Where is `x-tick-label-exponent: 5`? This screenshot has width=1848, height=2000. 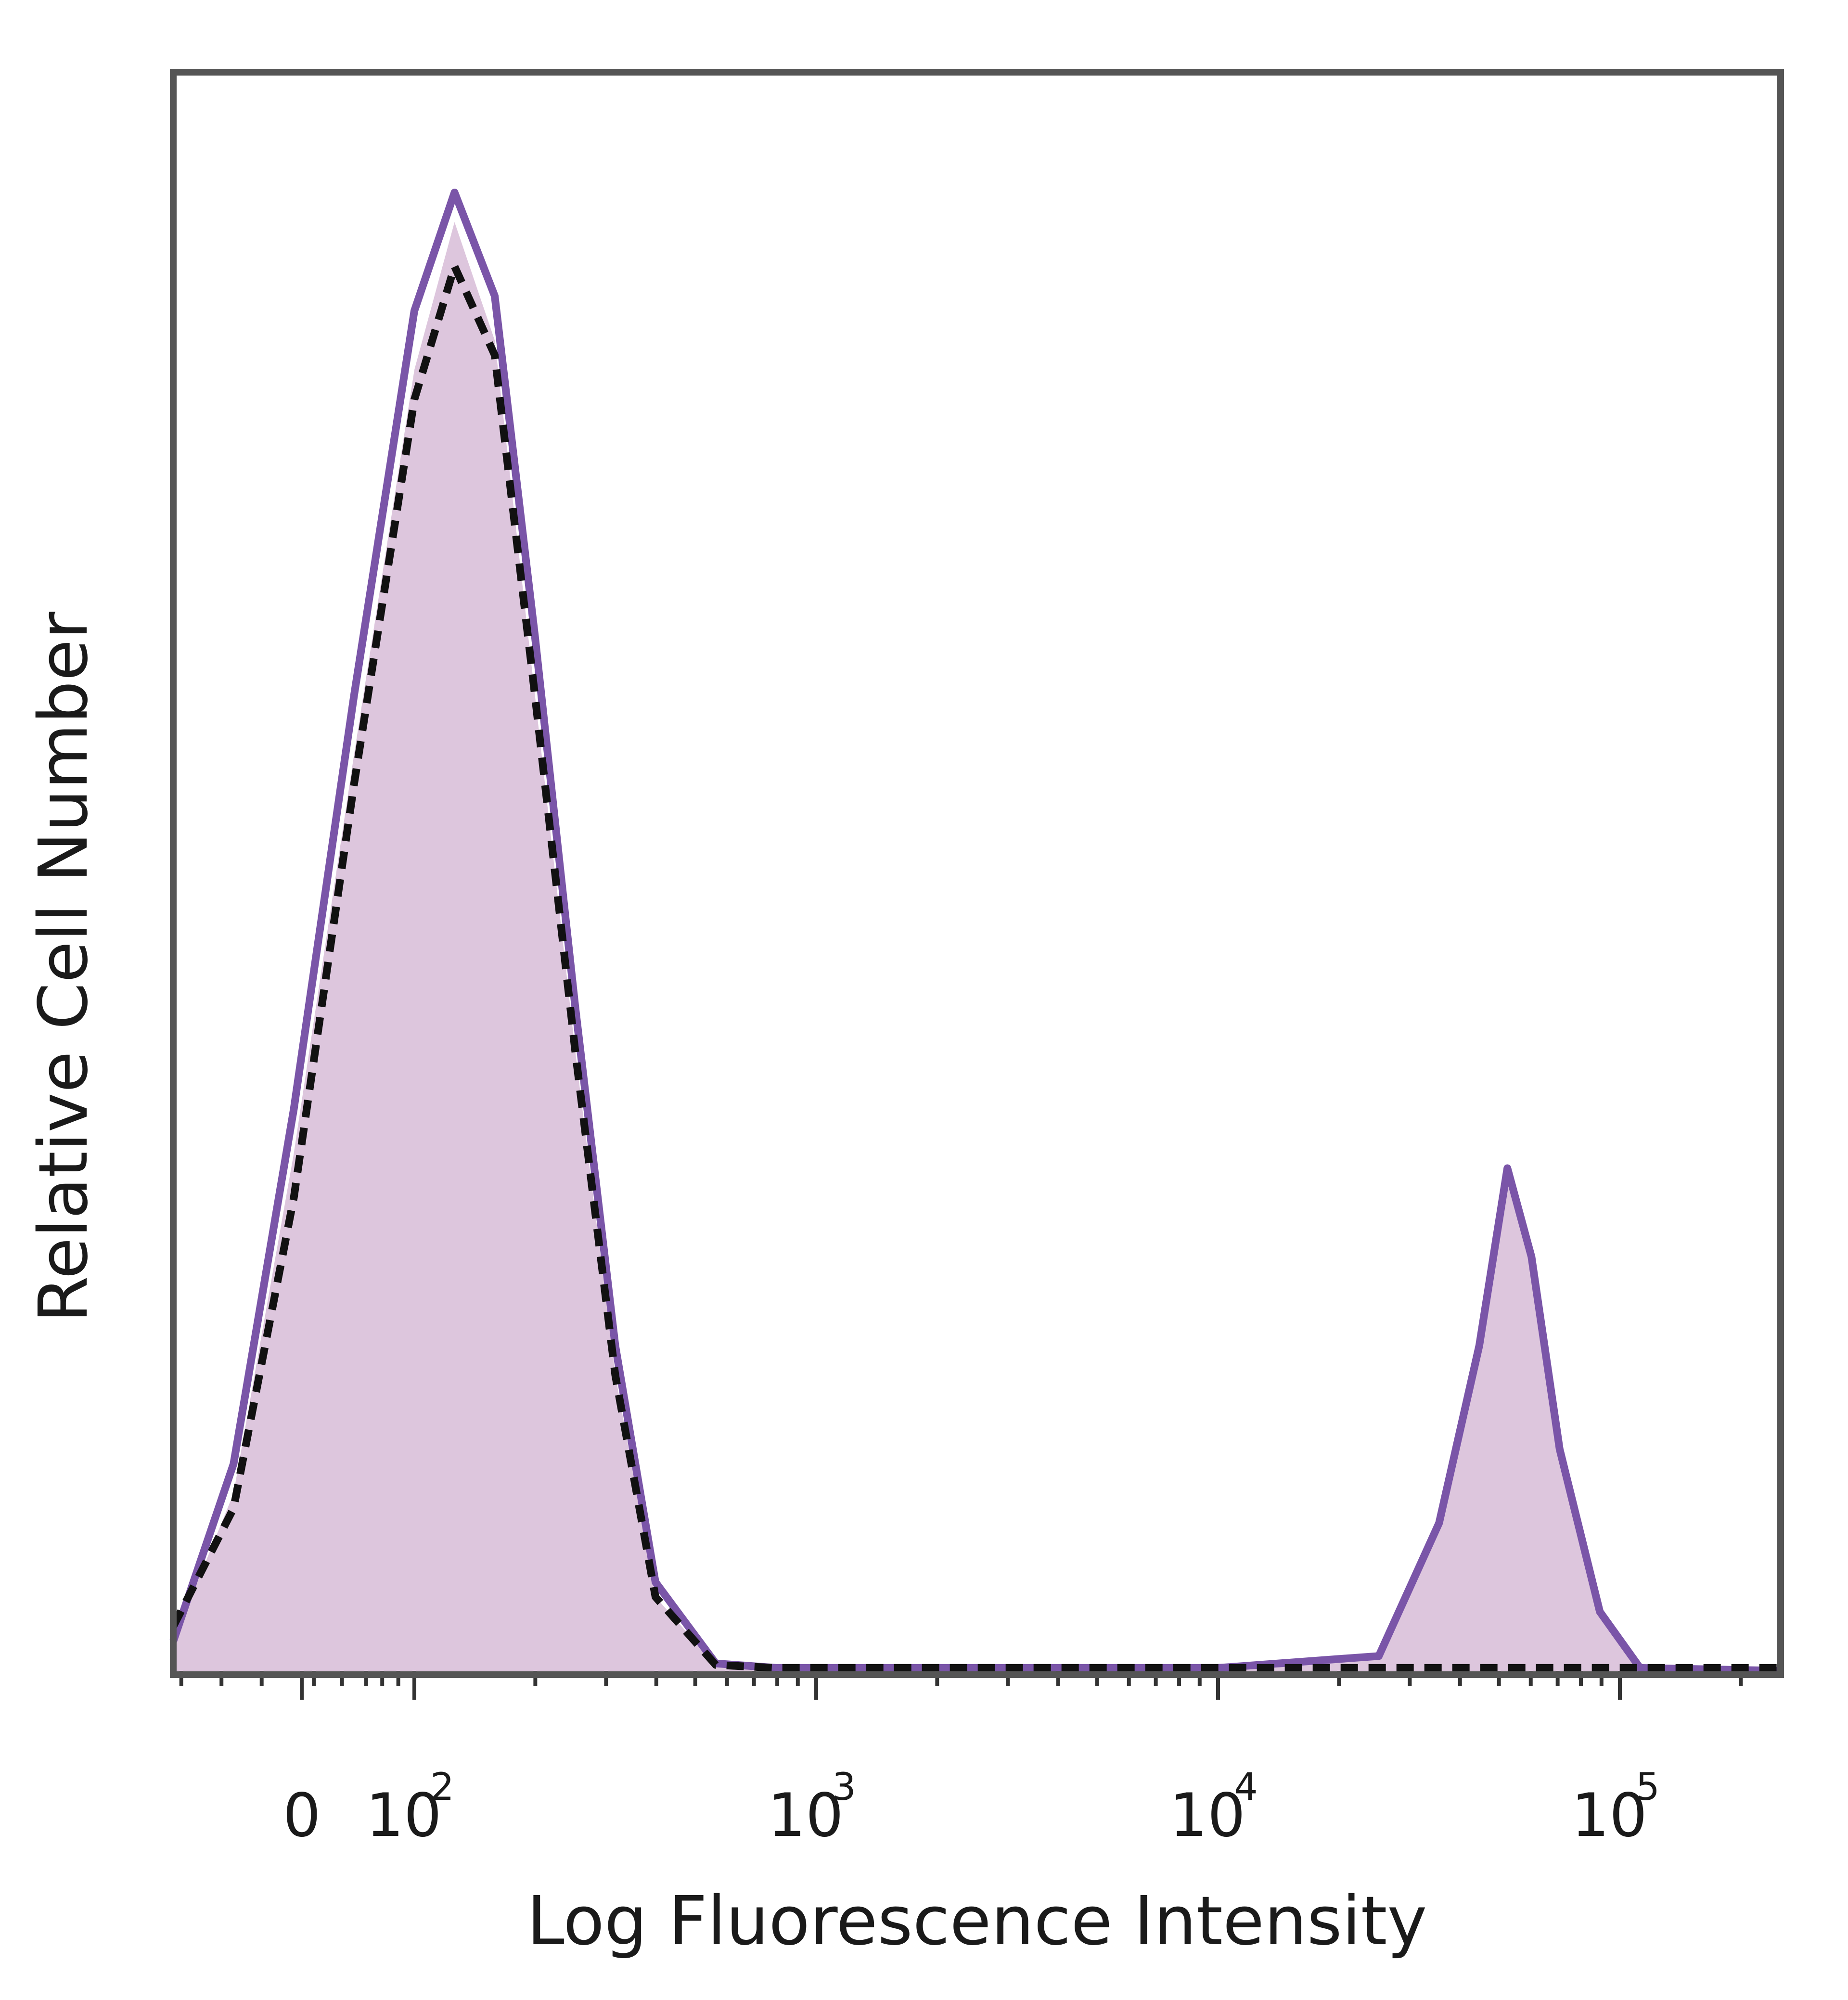 x-tick-label-exponent: 5 is located at coordinates (1648, 1787).